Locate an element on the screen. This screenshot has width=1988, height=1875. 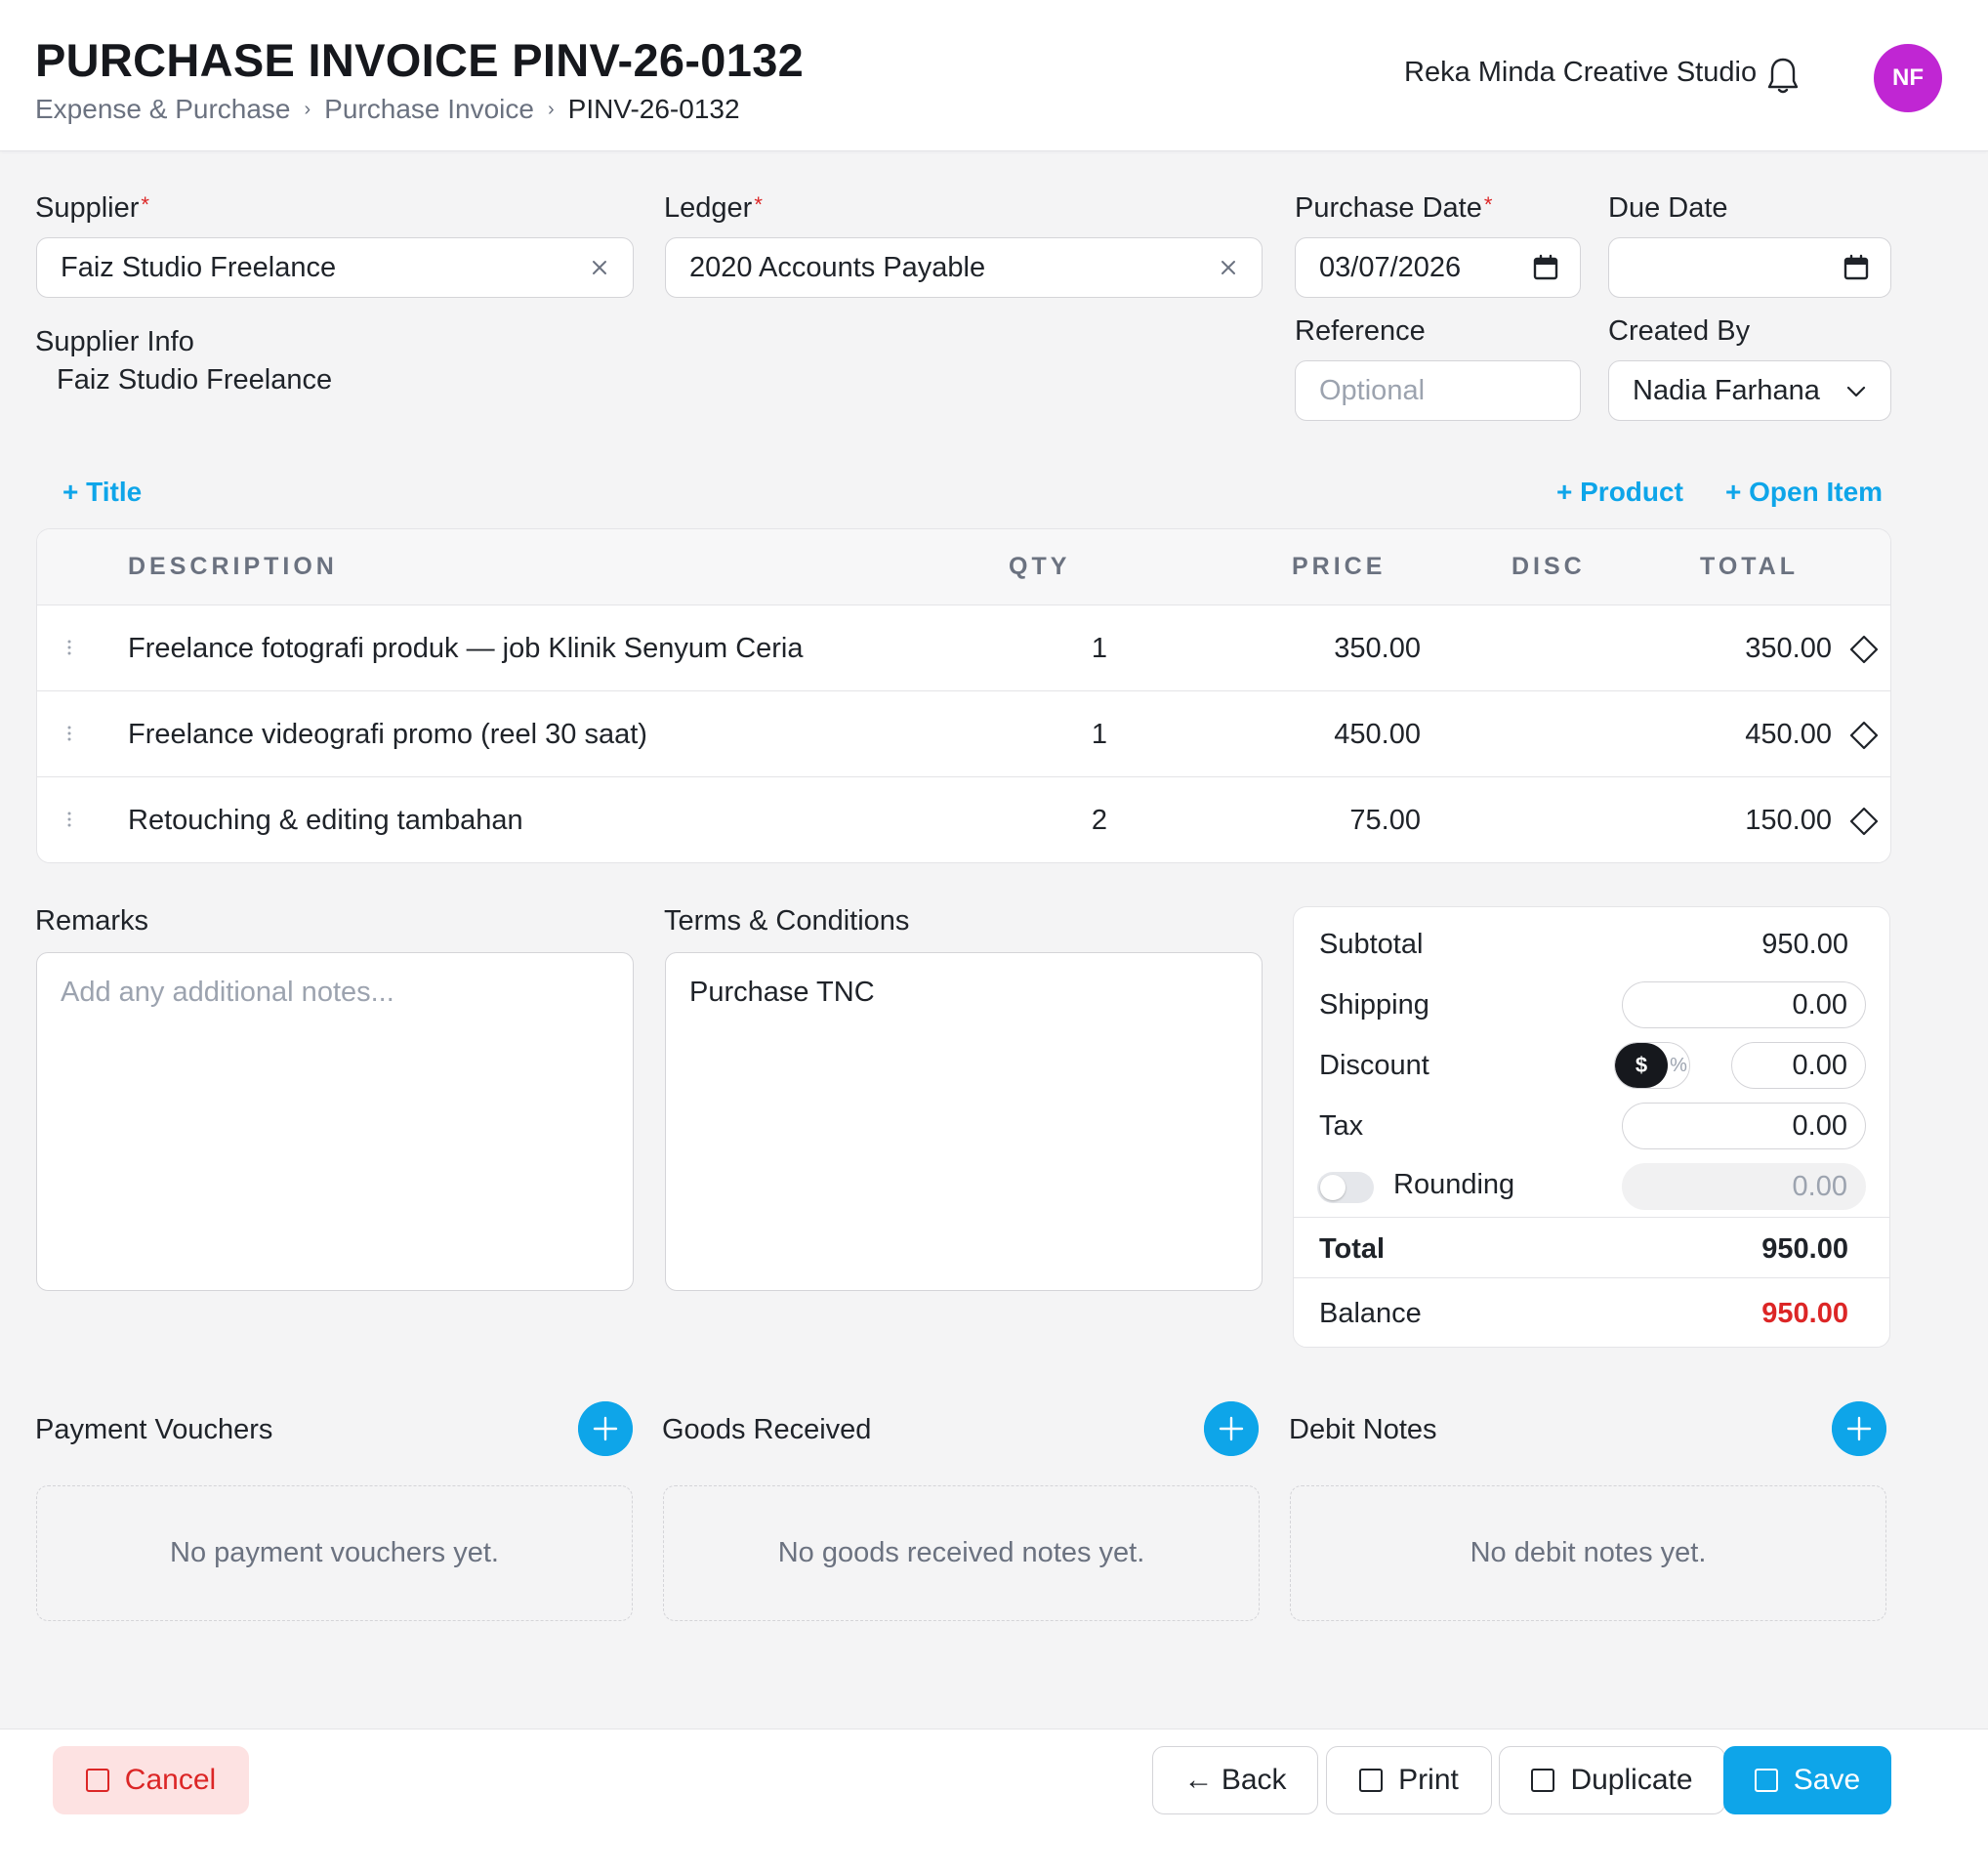
column-disc: DISC is located at coordinates (1549, 566).